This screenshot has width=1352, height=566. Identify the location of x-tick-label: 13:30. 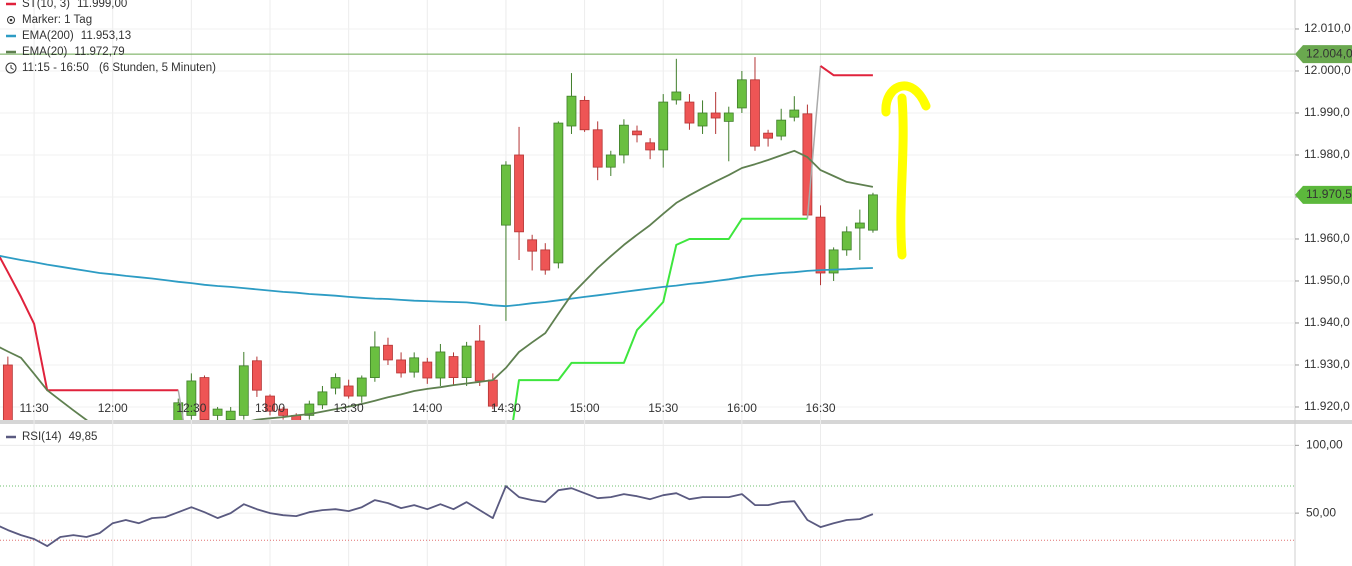
(349, 408).